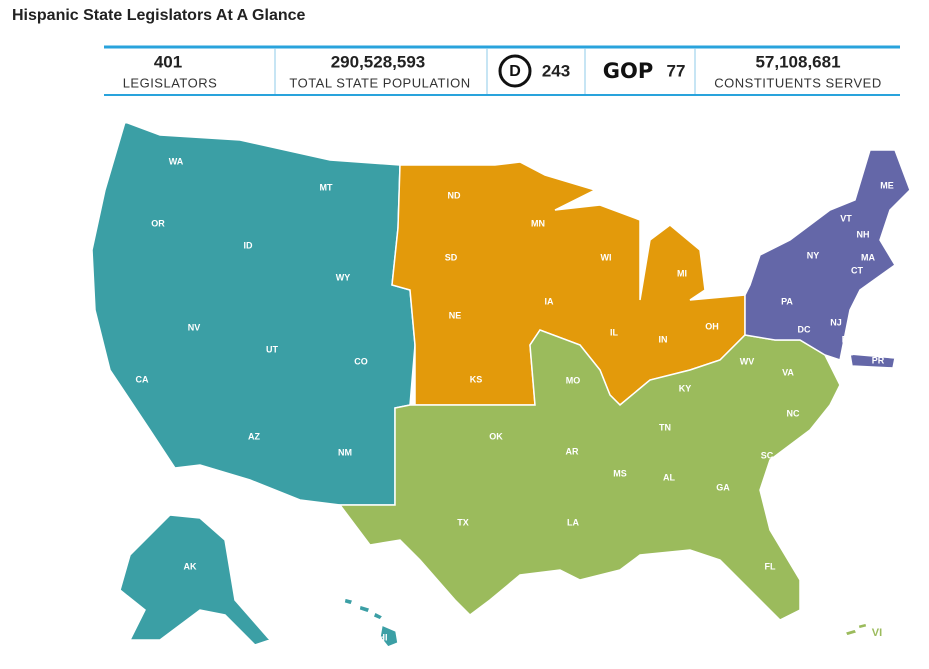  What do you see at coordinates (788, 372) in the screenshot?
I see `state-label: VA` at bounding box center [788, 372].